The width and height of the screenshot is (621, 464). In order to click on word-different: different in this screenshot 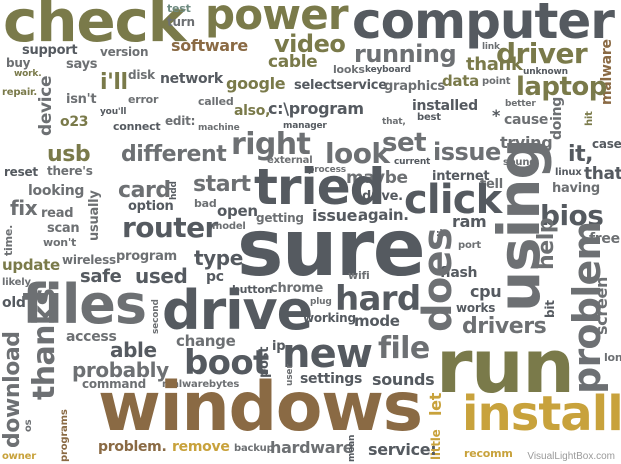, I will do `click(174, 154)`.